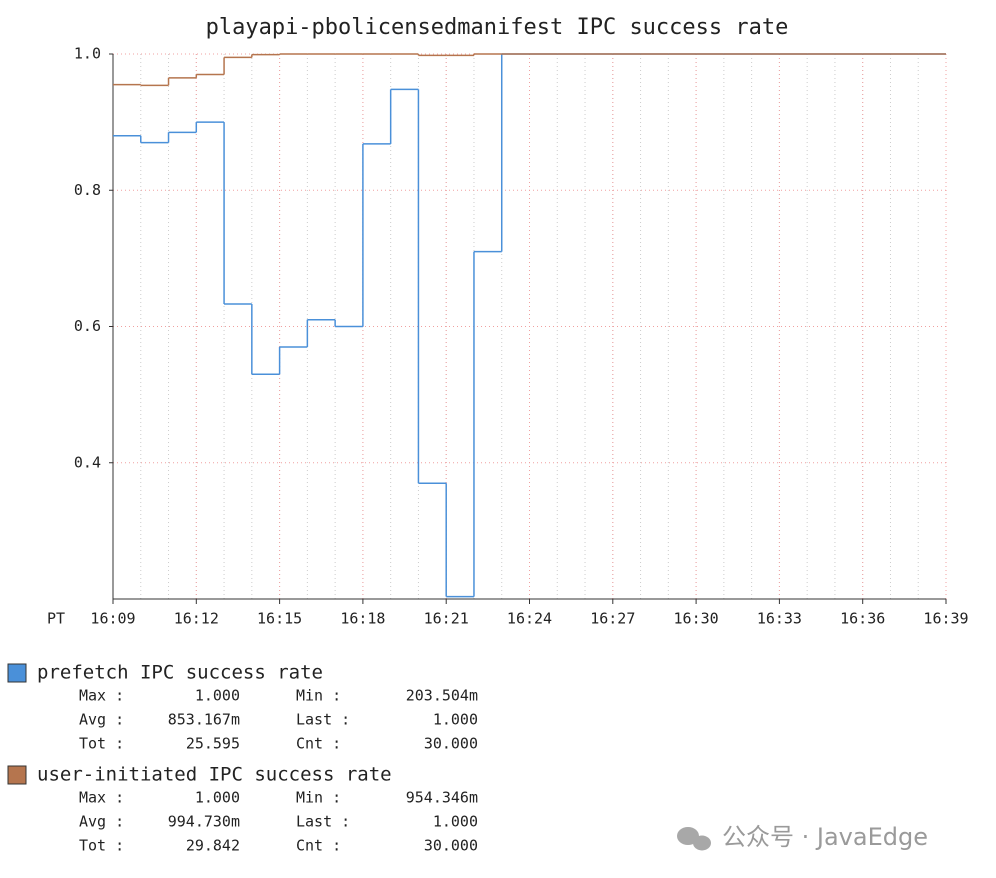 The width and height of the screenshot is (996, 878). What do you see at coordinates (56, 619) in the screenshot?
I see `x-axis-prefix: PT` at bounding box center [56, 619].